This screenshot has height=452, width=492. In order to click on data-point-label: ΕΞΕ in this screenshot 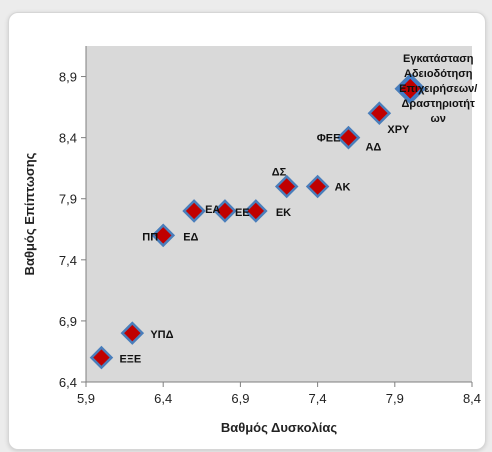, I will do `click(130, 360)`.